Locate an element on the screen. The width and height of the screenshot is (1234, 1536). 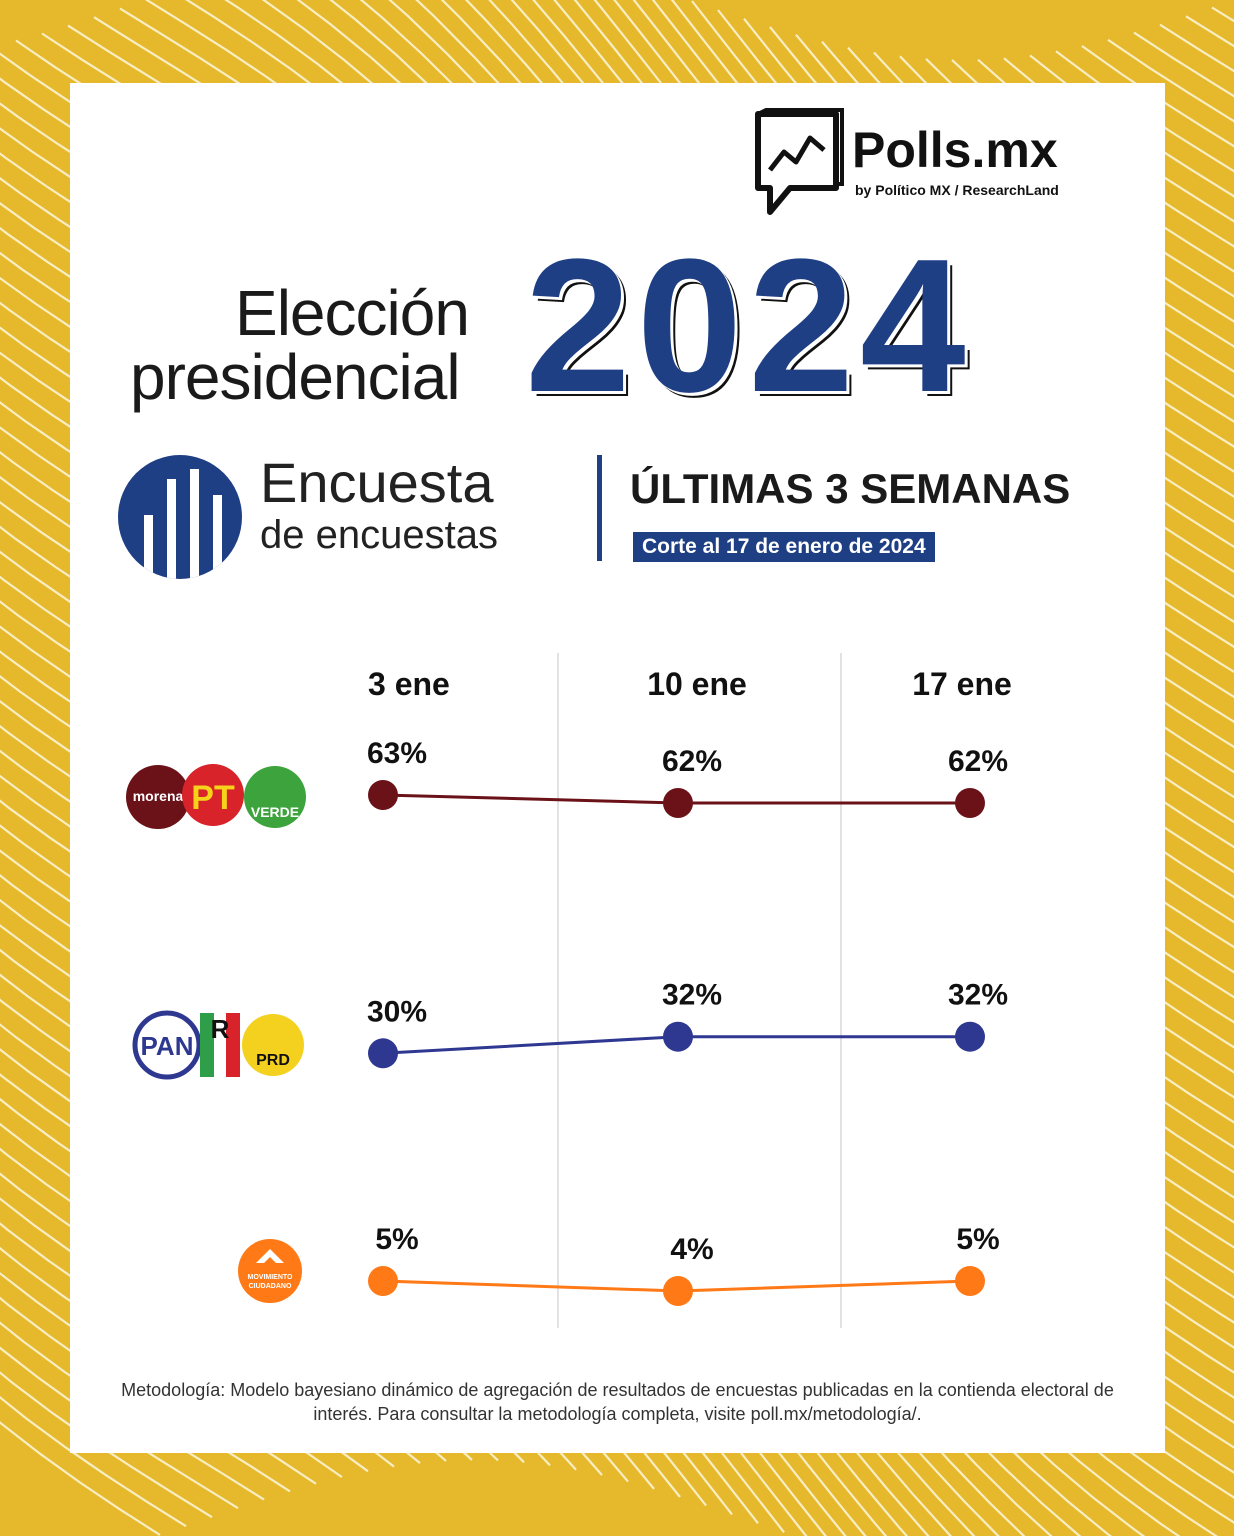
morena-logo-icon is located at coordinates (158, 797).